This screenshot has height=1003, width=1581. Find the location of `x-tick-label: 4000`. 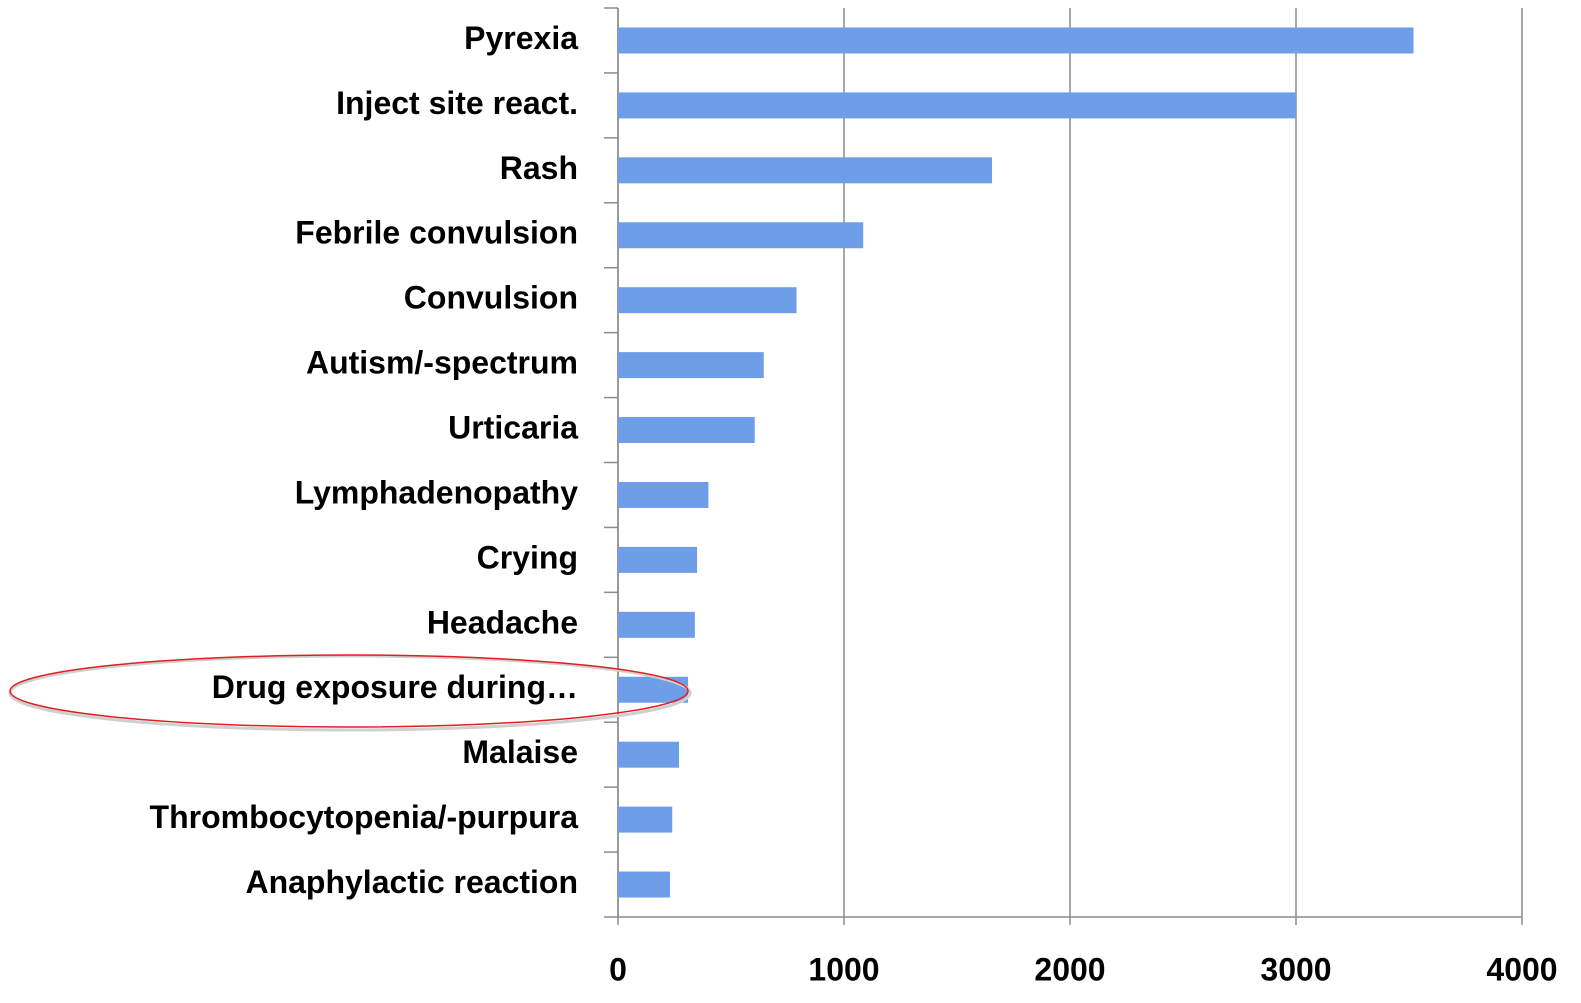

x-tick-label: 4000 is located at coordinates (1521, 969).